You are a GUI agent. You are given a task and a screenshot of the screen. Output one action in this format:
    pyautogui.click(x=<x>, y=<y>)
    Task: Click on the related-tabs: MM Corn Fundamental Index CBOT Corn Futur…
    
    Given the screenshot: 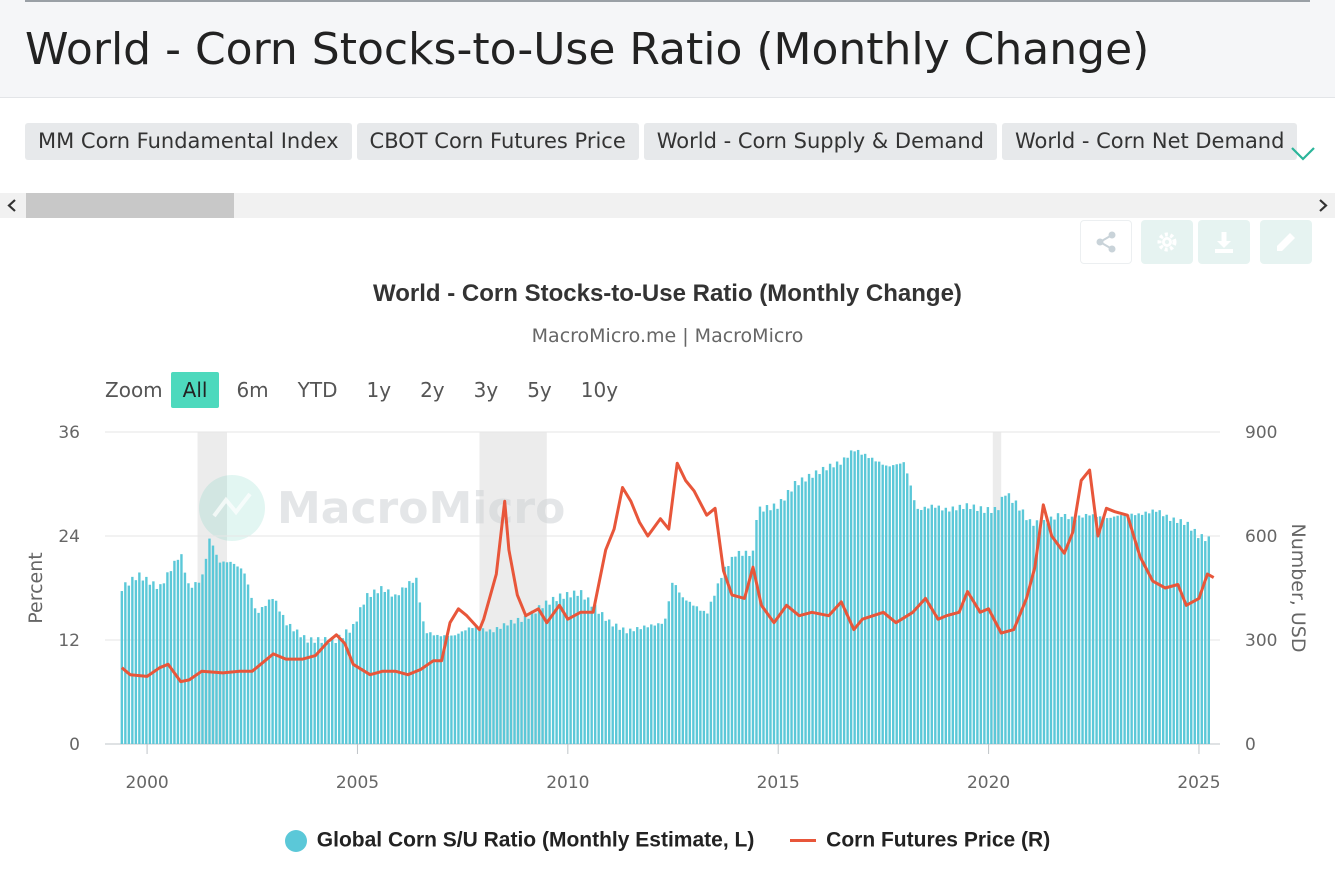 What is the action you would take?
    pyautogui.click(x=662, y=141)
    